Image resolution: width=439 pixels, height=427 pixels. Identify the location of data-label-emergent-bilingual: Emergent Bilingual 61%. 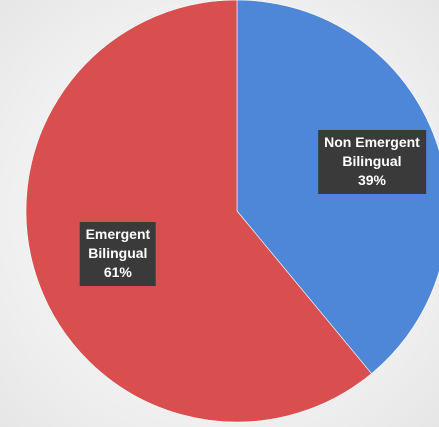
(118, 253).